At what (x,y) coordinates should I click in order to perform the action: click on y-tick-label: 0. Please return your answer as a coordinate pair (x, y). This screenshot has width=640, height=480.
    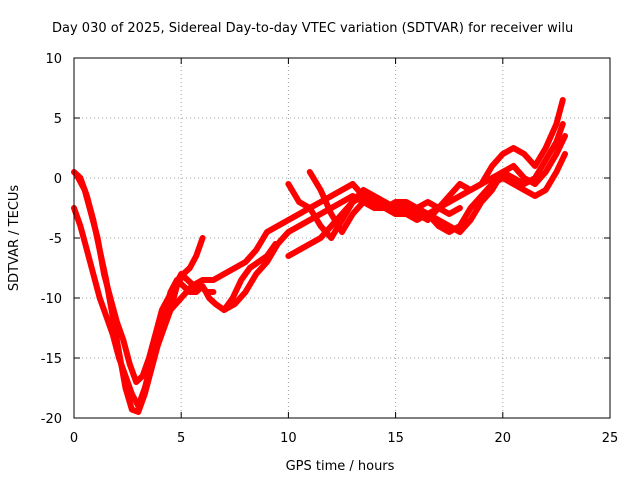
    Looking at the image, I should click on (58, 179).